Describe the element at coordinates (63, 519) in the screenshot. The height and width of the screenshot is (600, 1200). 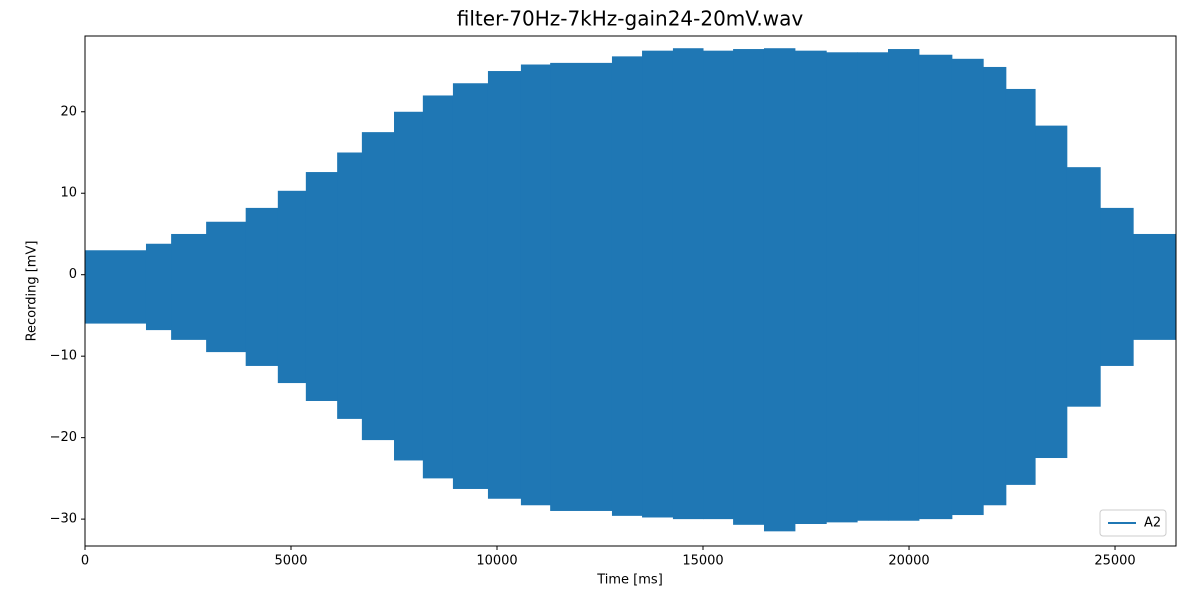
I see `y-tick-label: −30` at that location.